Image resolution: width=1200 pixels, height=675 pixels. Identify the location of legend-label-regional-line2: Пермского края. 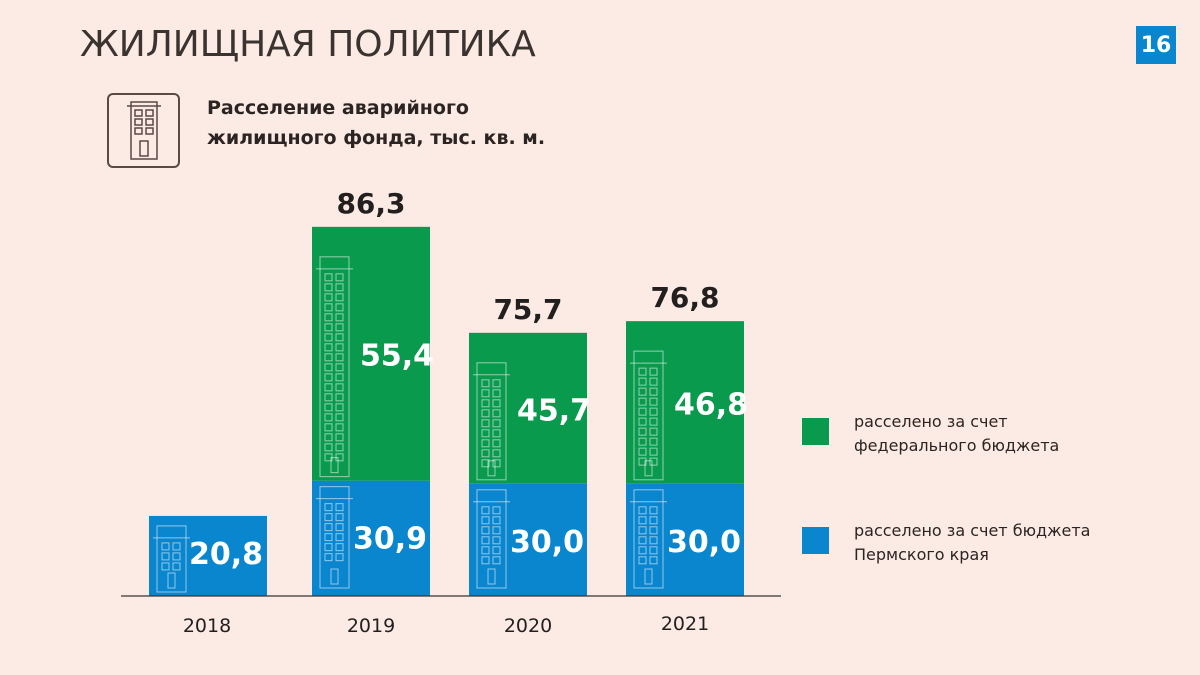
(921, 554).